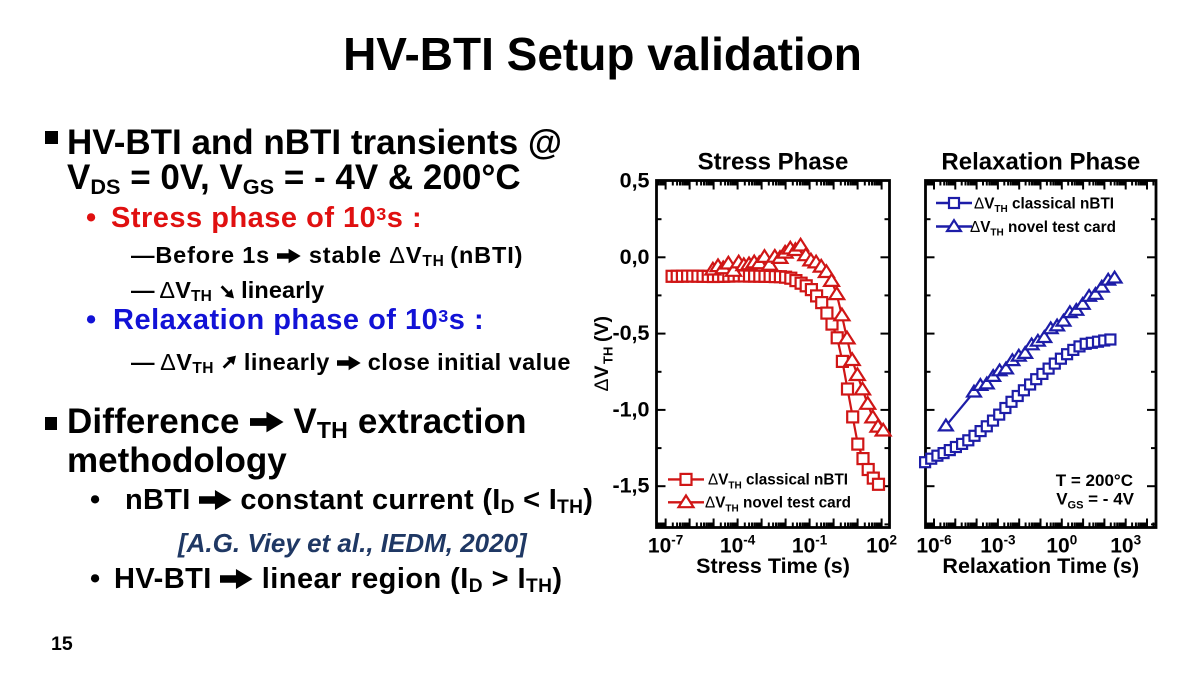 The height and width of the screenshot is (675, 1199). I want to click on svg-text: ΔVTH(V), so click(603, 354).